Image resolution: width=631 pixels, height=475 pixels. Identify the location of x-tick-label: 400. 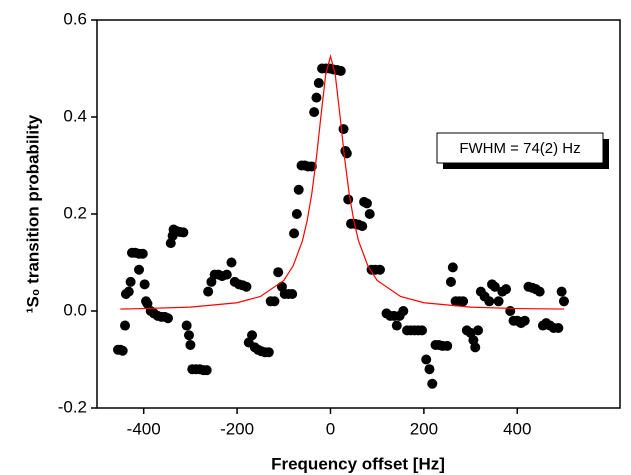
(517, 428).